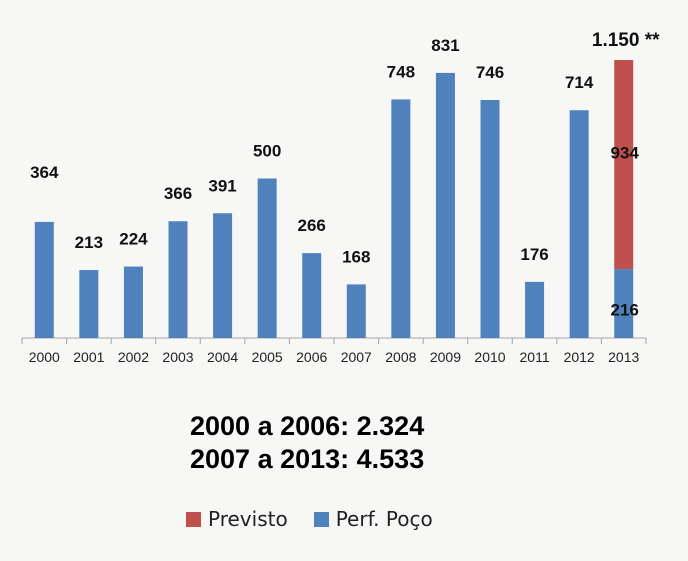 The width and height of the screenshot is (688, 561). Describe the element at coordinates (222, 185) in the screenshot. I see `data-label: 391` at that location.